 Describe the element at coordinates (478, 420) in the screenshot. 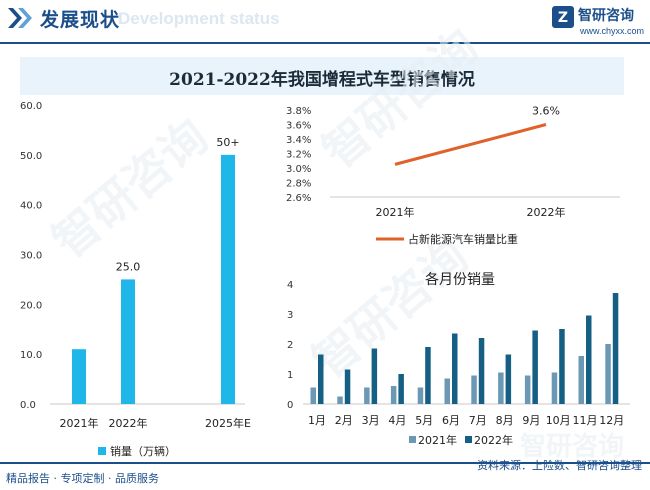

I see `x-tick-label: 7月` at that location.